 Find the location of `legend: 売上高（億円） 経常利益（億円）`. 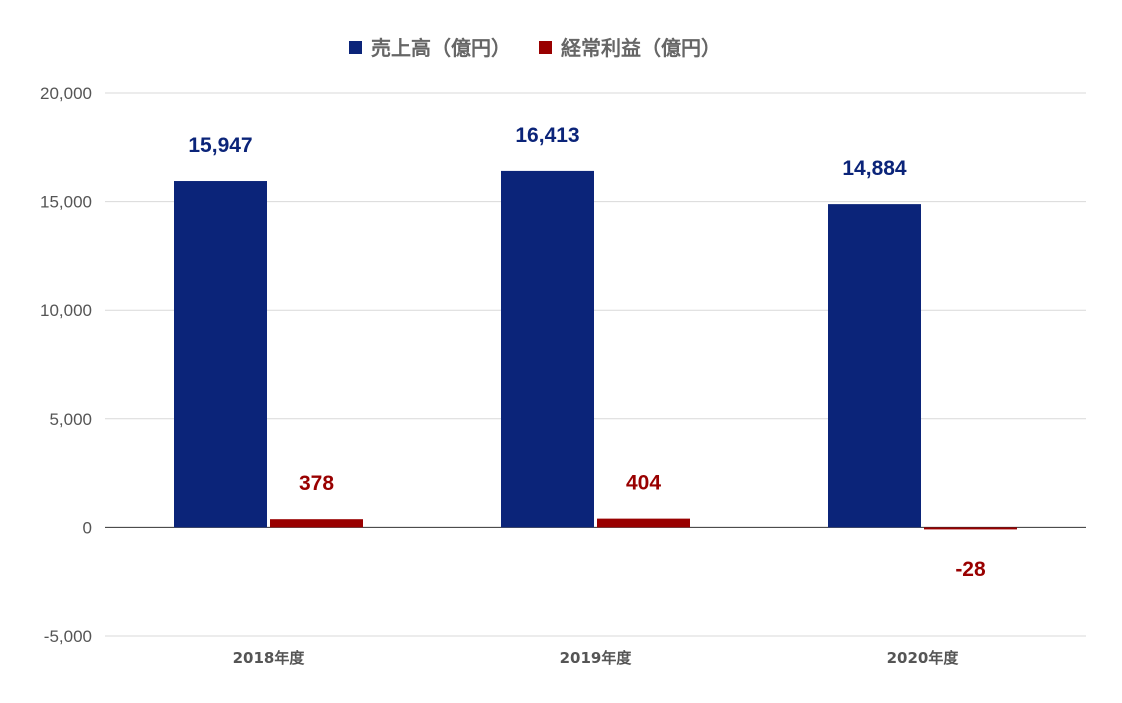

legend: 売上高（億円） 経常利益（億円） is located at coordinates (535, 48).